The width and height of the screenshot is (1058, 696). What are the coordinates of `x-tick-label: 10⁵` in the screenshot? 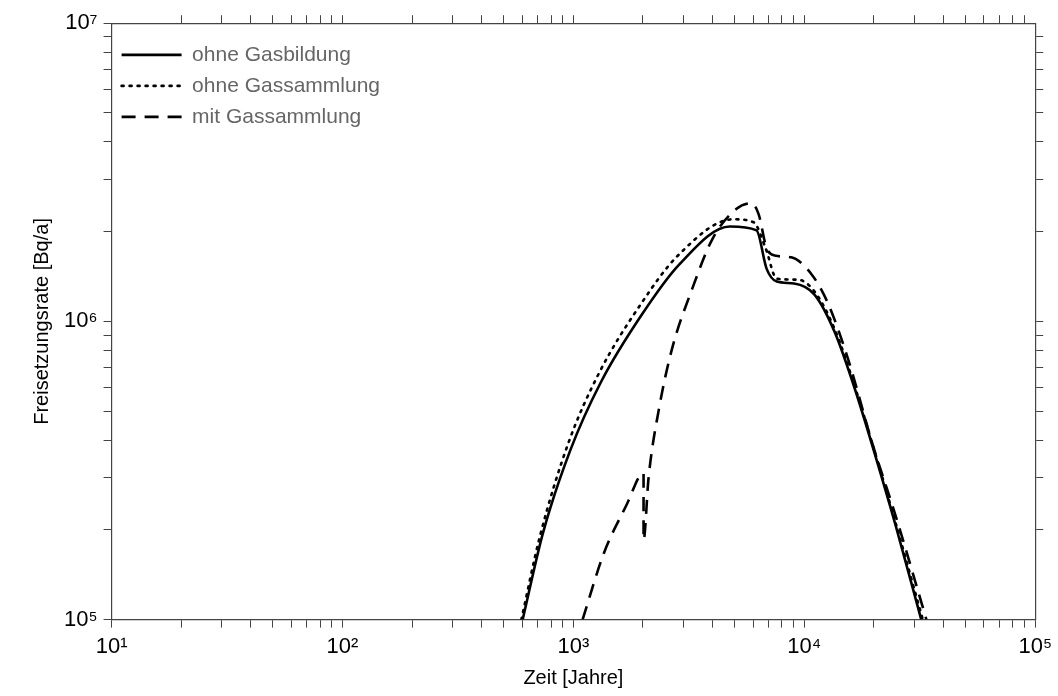 It's located at (1035, 645).